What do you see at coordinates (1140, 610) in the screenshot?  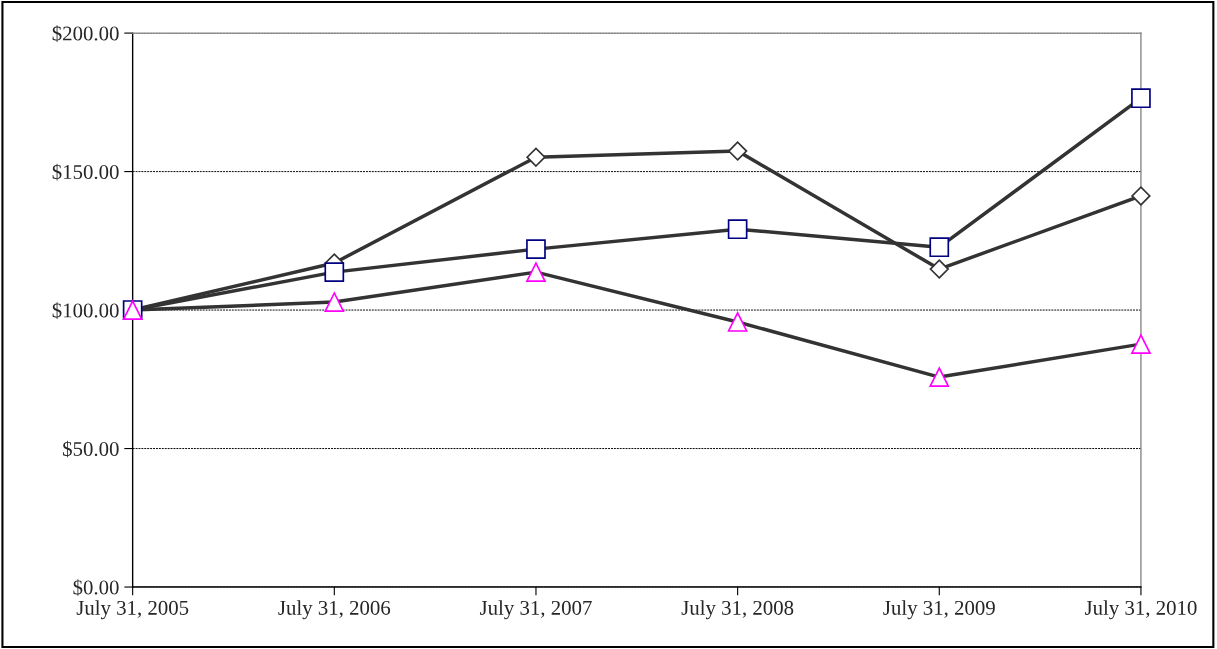 I see `x-tick-label: July 31, 2010` at bounding box center [1140, 610].